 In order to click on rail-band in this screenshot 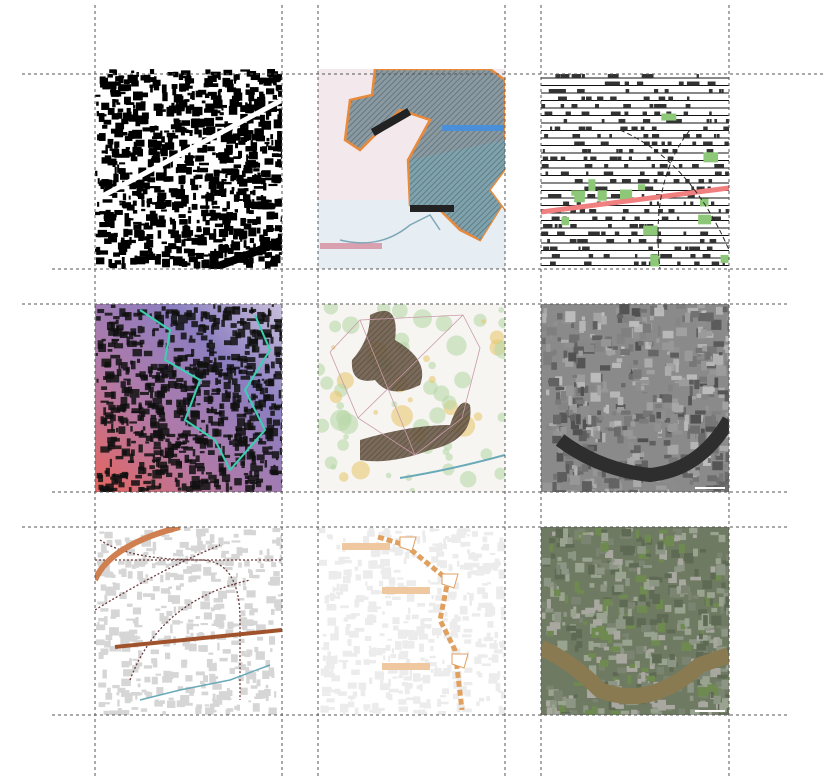, I will do `click(635, 200)`.